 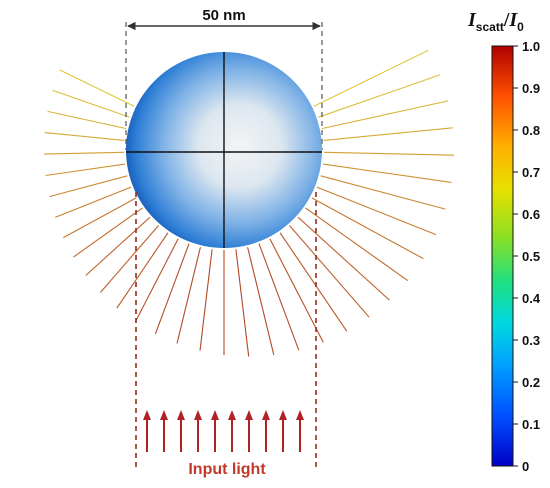 What do you see at coordinates (531, 46) in the screenshot?
I see `colorbar-tick-label: 1.0` at bounding box center [531, 46].